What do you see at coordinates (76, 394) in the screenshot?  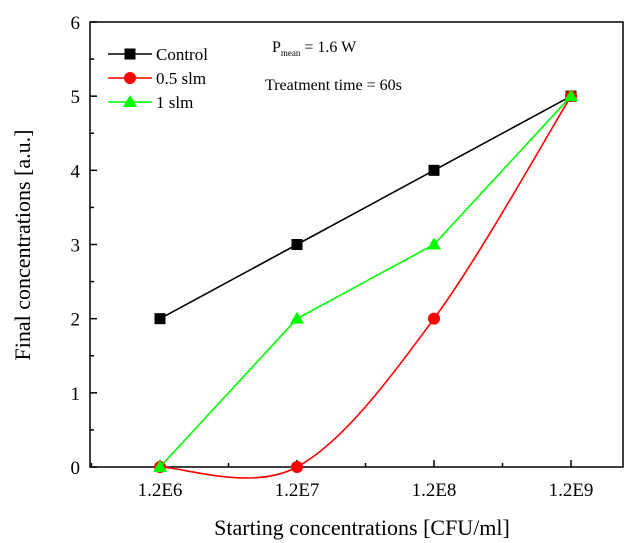 I see `y-tick-label: 1` at bounding box center [76, 394].